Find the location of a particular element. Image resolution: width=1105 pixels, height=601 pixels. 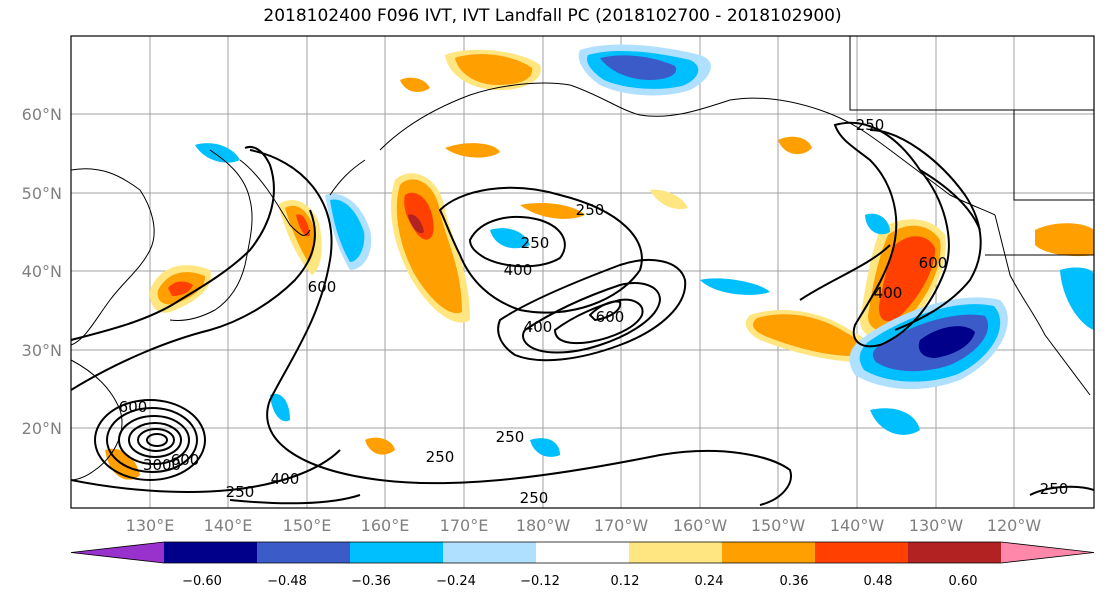

colorbar-tick-label: 0.48 is located at coordinates (878, 581).